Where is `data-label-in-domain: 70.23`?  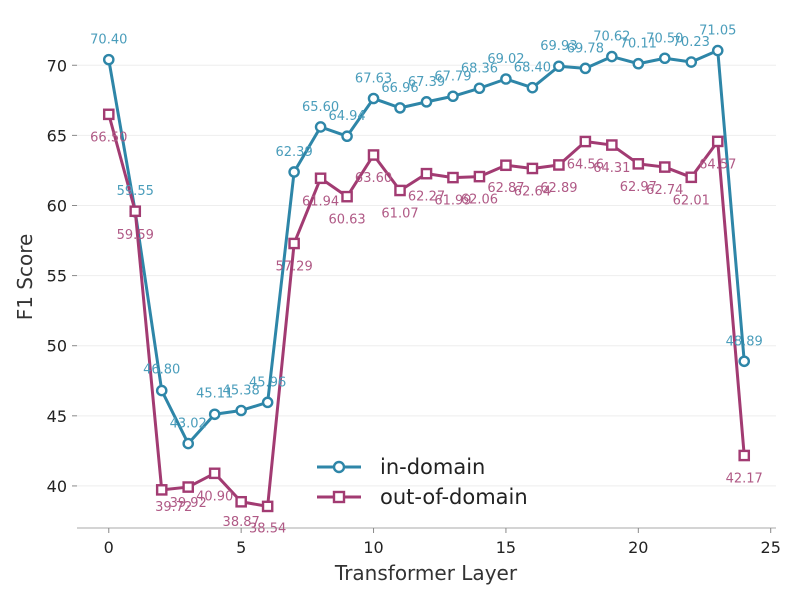
data-label-in-domain: 70.23 is located at coordinates (691, 42).